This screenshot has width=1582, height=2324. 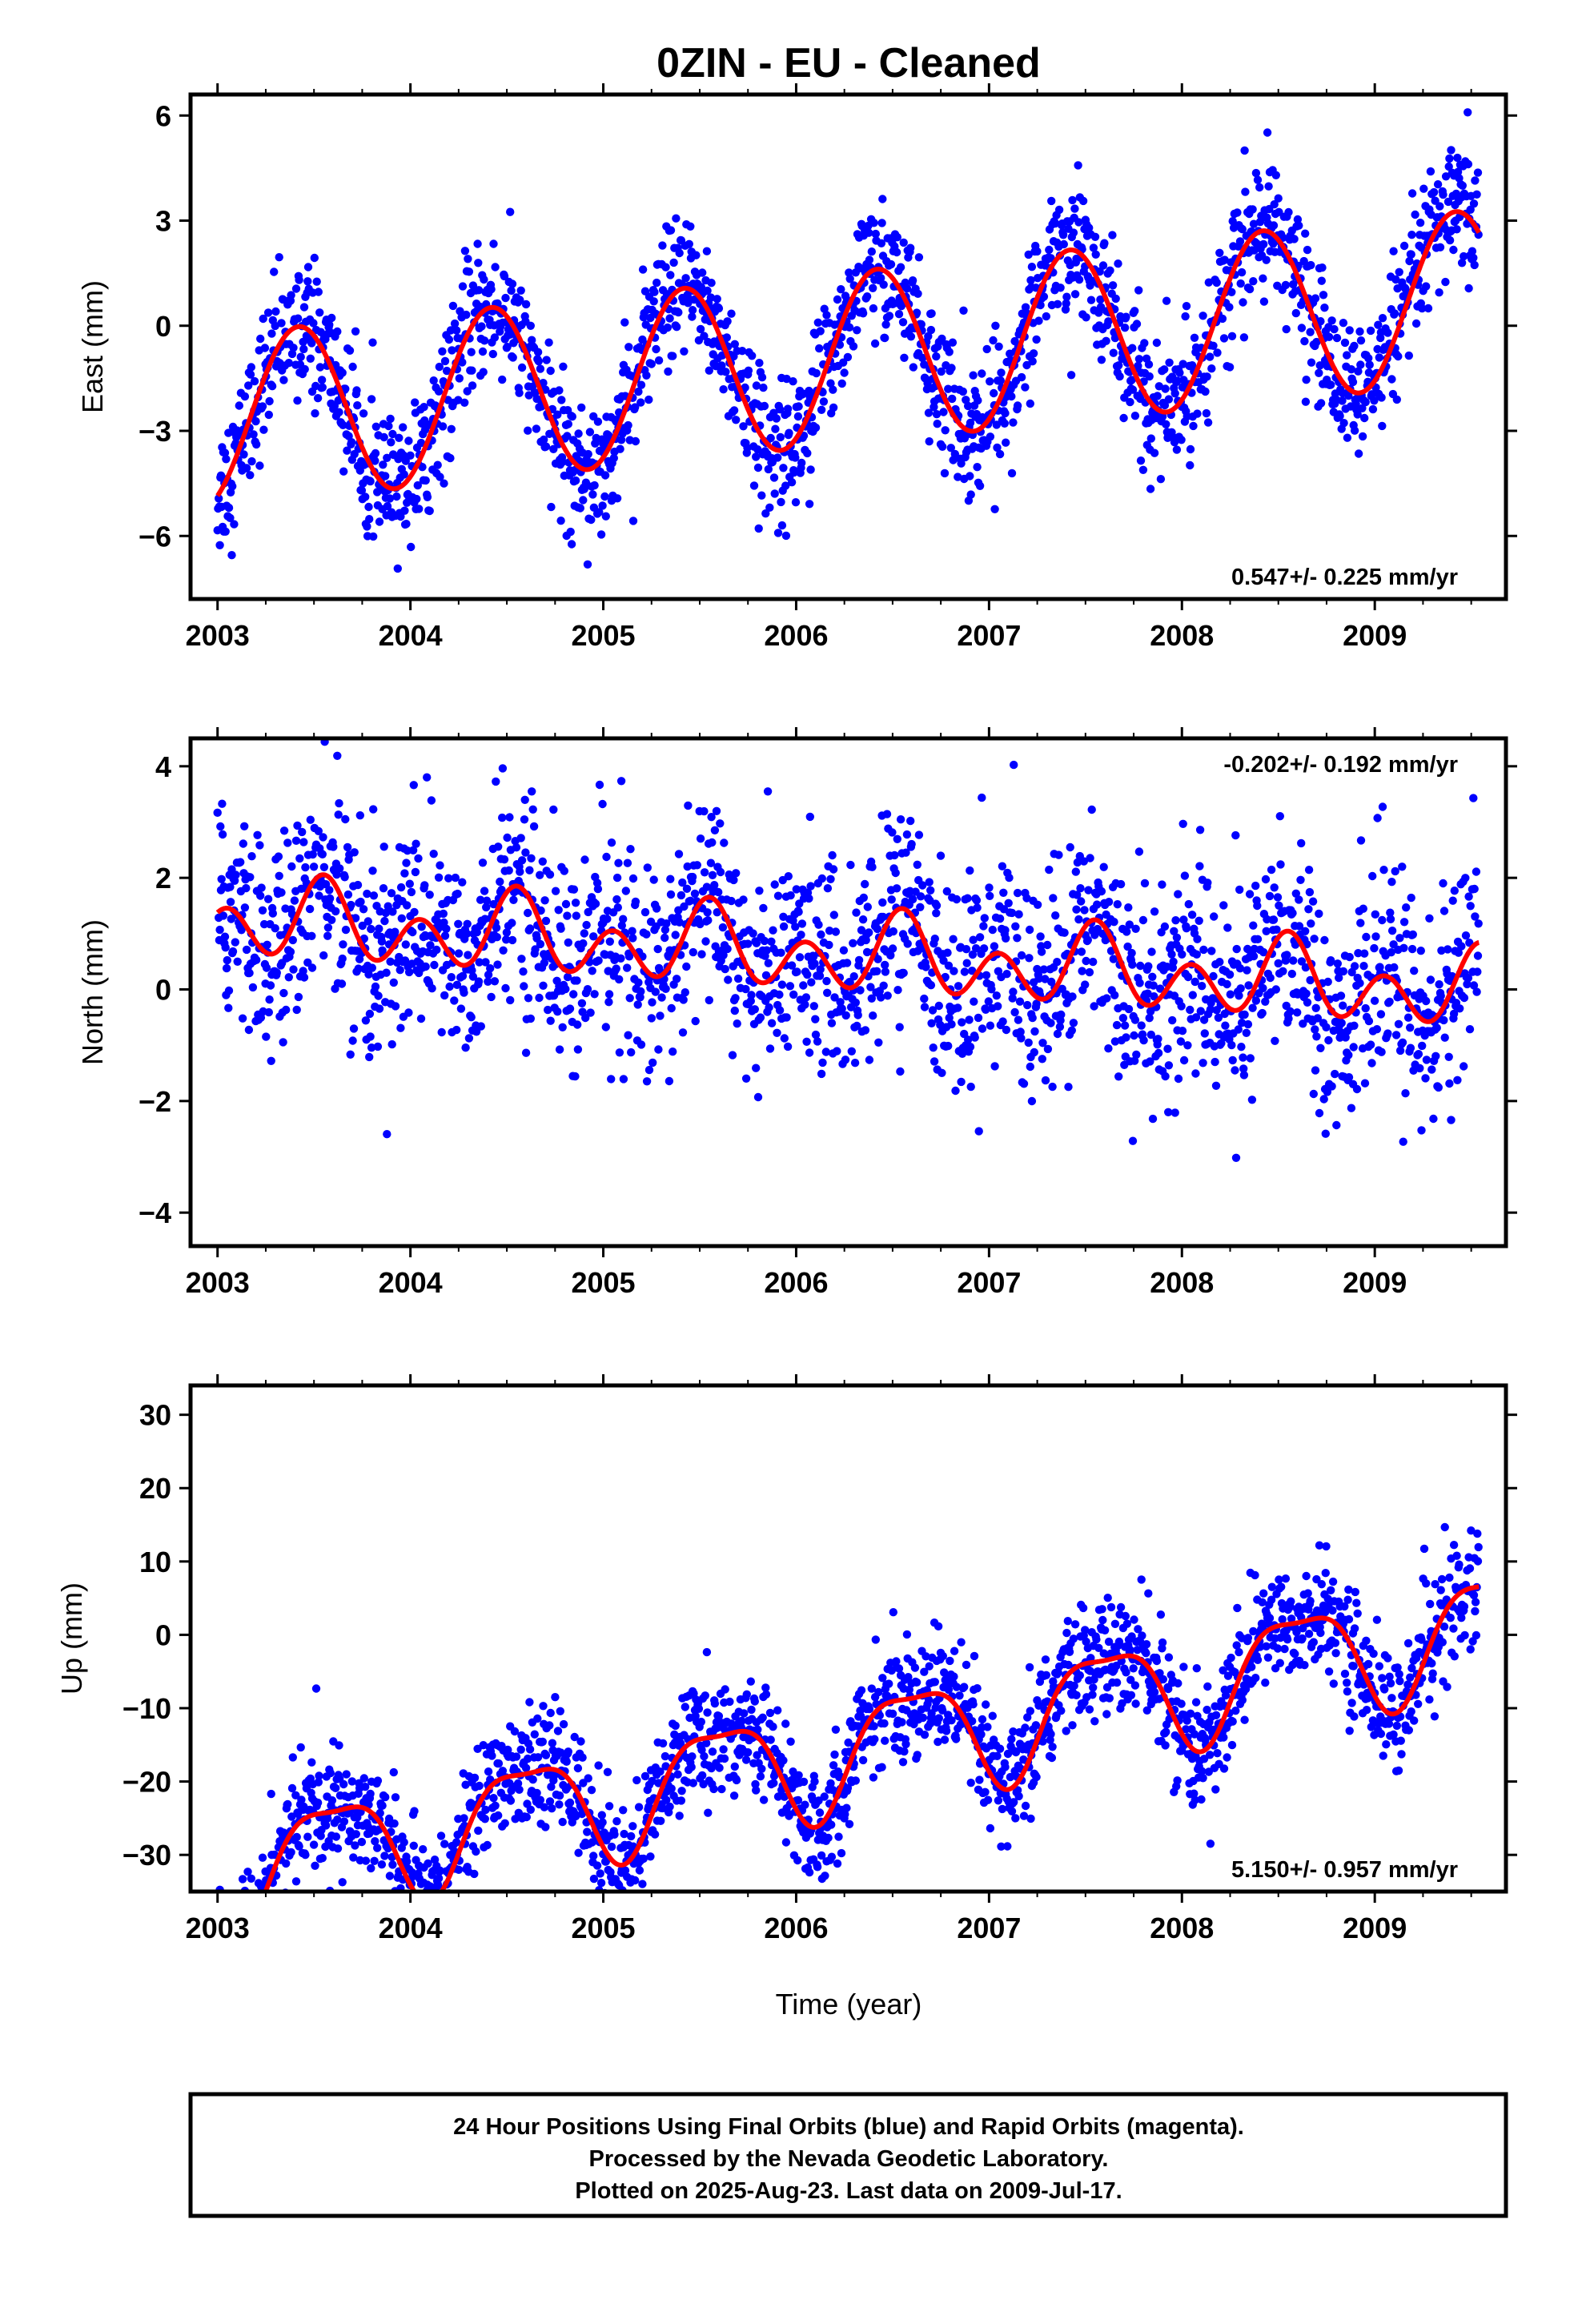 What do you see at coordinates (1344, 577) in the screenshot?
I see `east-rate-label: 0.547+/- 0.225 mm/yr` at bounding box center [1344, 577].